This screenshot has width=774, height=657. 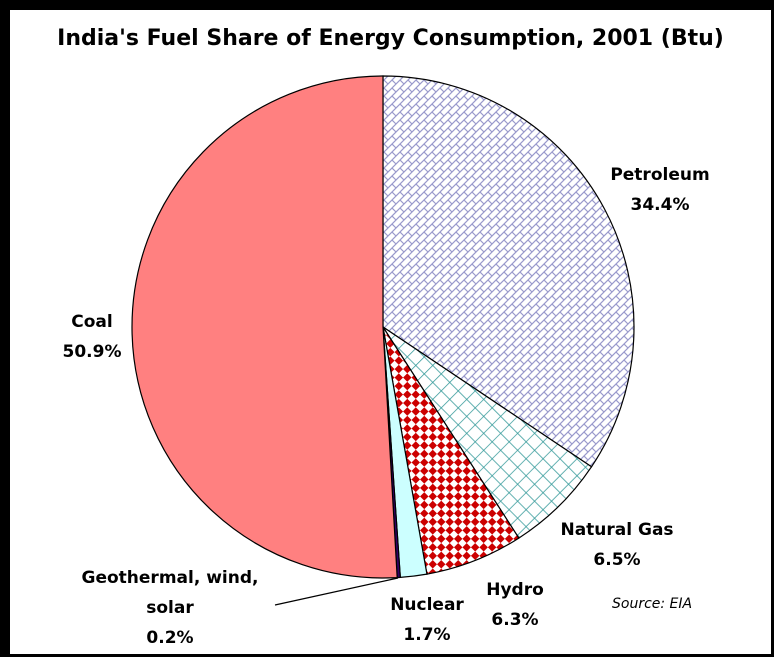 I want to click on slice-value: 50.9%, so click(x=92, y=352).